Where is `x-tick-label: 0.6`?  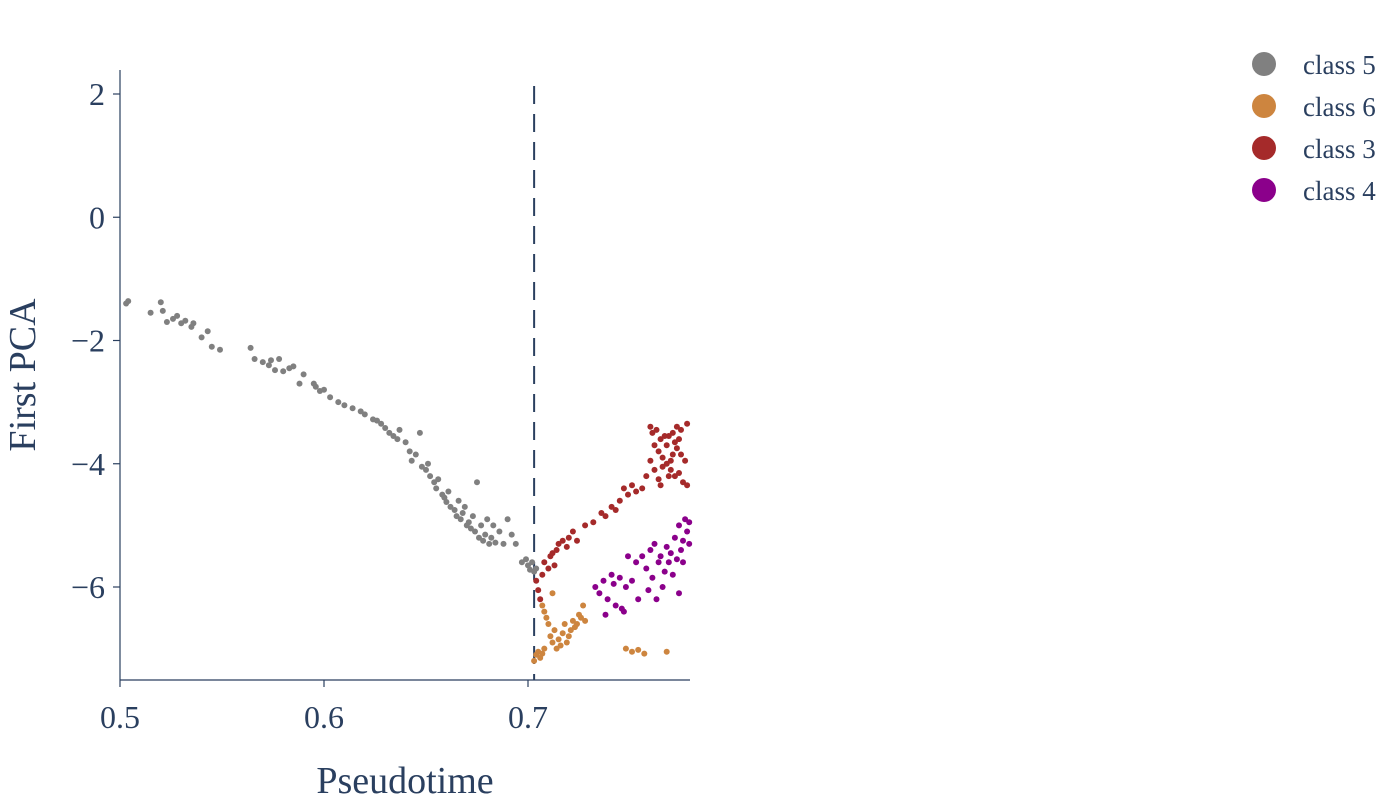 x-tick-label: 0.6 is located at coordinates (324, 717).